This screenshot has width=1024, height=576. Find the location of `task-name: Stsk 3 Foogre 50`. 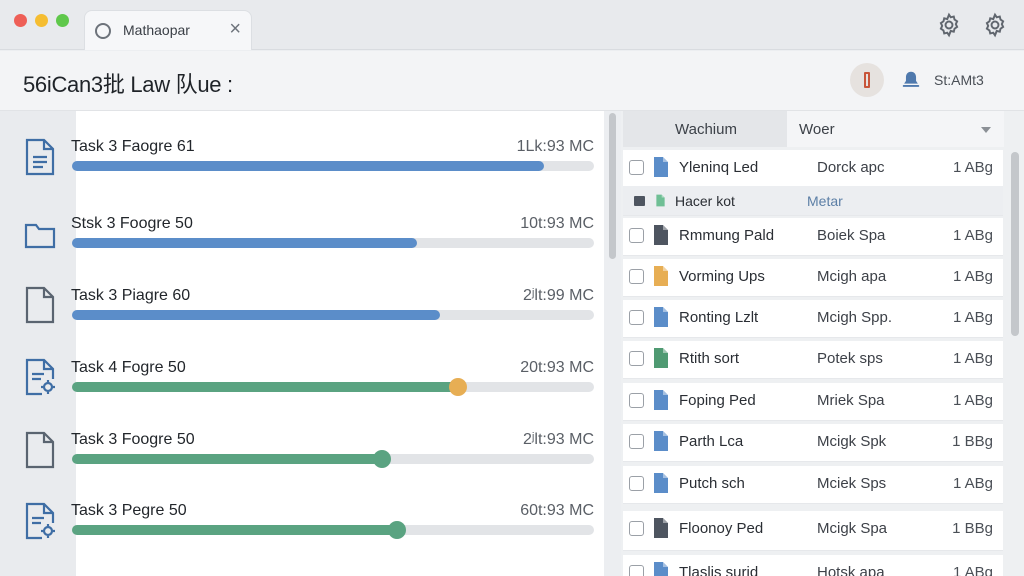

task-name: Stsk 3 Foogre 50 is located at coordinates (132, 223).